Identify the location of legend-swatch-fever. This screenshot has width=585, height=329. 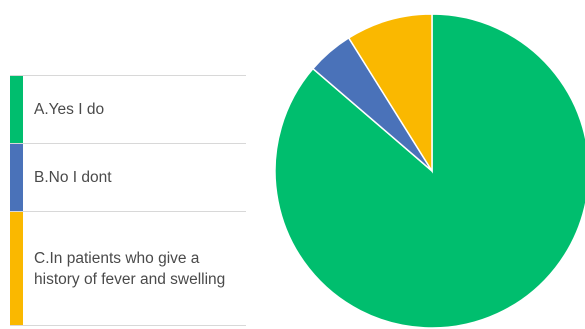
(16, 268).